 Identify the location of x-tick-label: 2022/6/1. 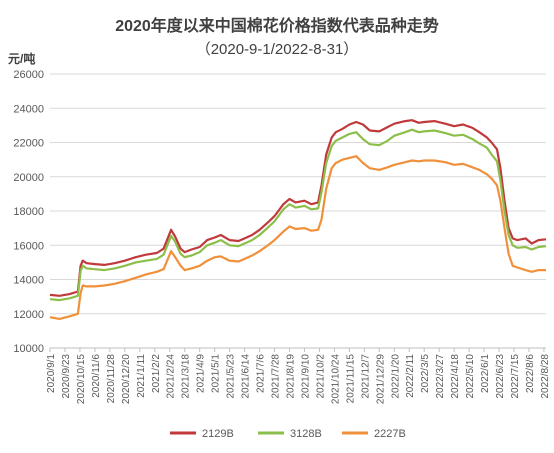
(485, 373).